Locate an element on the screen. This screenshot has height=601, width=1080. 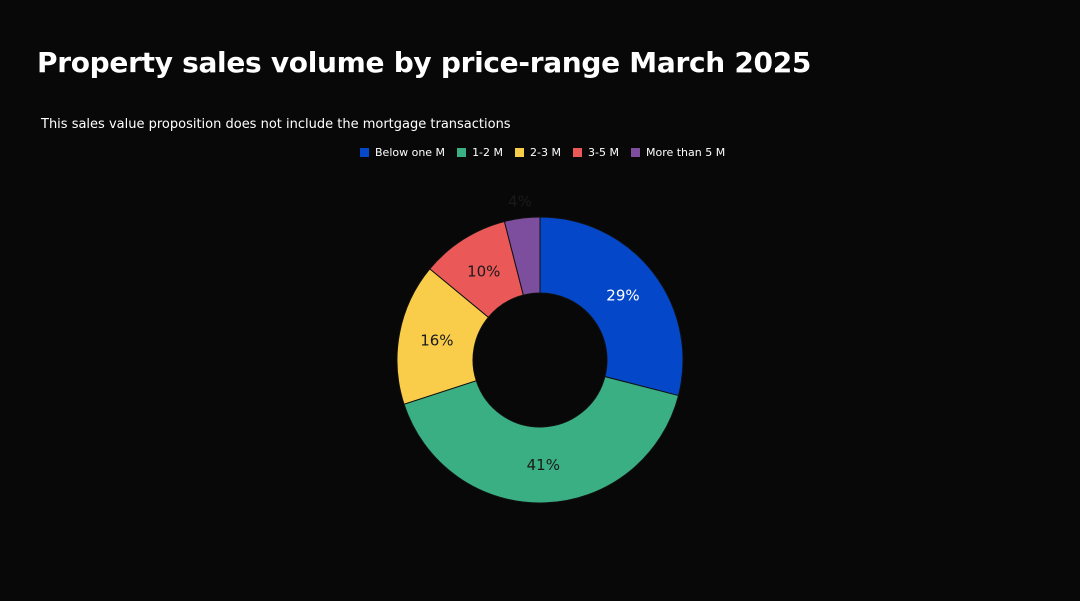
legend-item-1-2-m: 1-2 M is located at coordinates (480, 152).